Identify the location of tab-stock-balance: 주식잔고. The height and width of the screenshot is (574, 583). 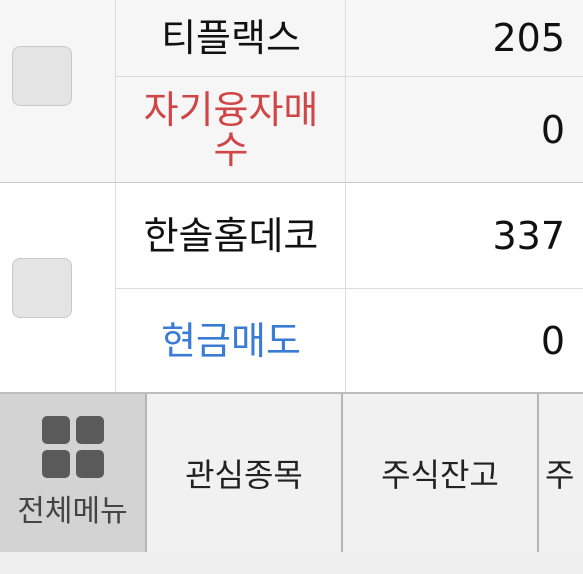
(441, 473).